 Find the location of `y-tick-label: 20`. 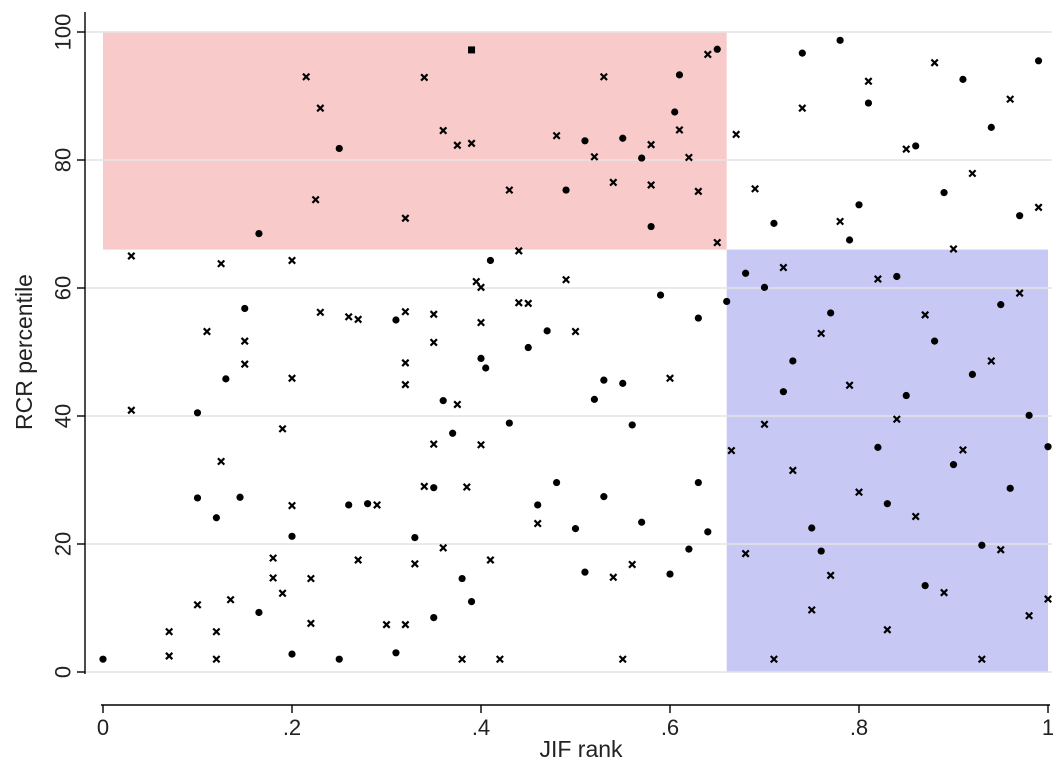

y-tick-label: 20 is located at coordinates (63, 544).